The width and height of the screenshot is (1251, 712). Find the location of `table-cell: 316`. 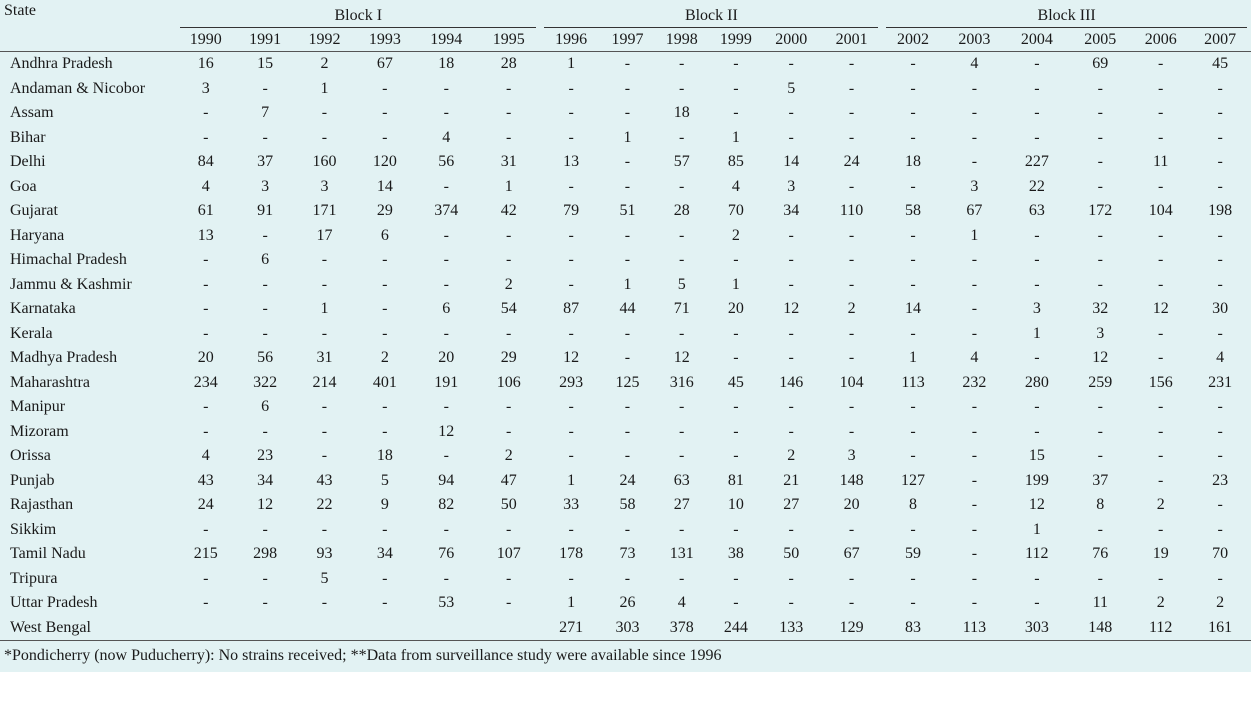

table-cell: 316 is located at coordinates (681, 382).